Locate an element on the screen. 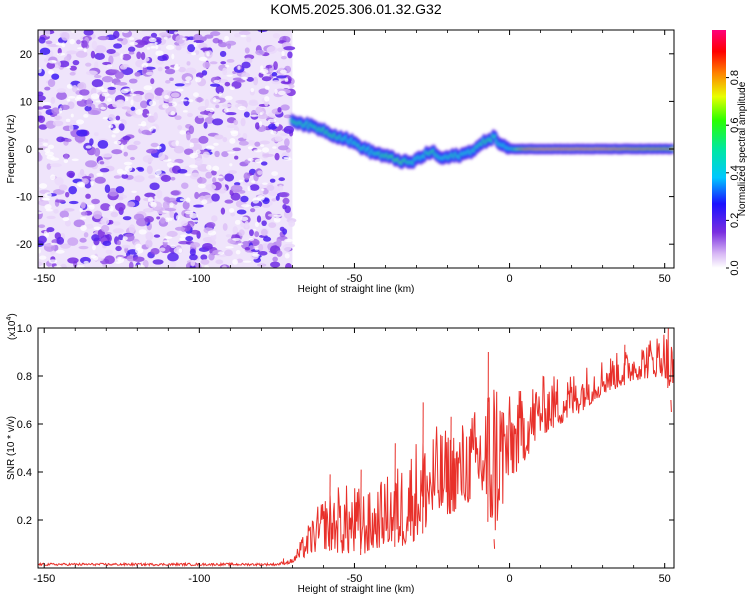 This screenshot has width=750, height=600. spectrogram-xtick-label: -50 is located at coordinates (354, 279).